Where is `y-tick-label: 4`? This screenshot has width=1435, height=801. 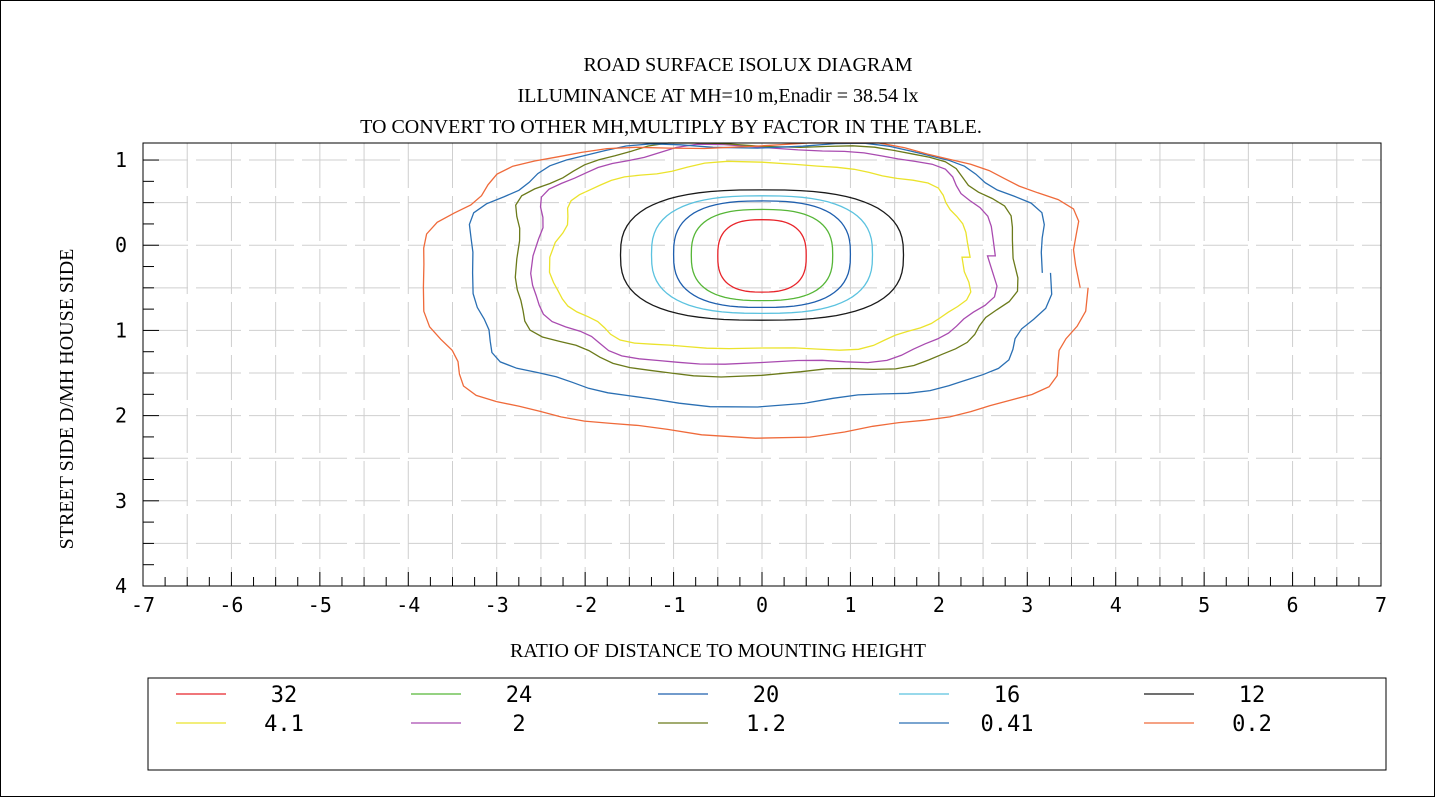
y-tick-label: 4 is located at coordinates (121, 586).